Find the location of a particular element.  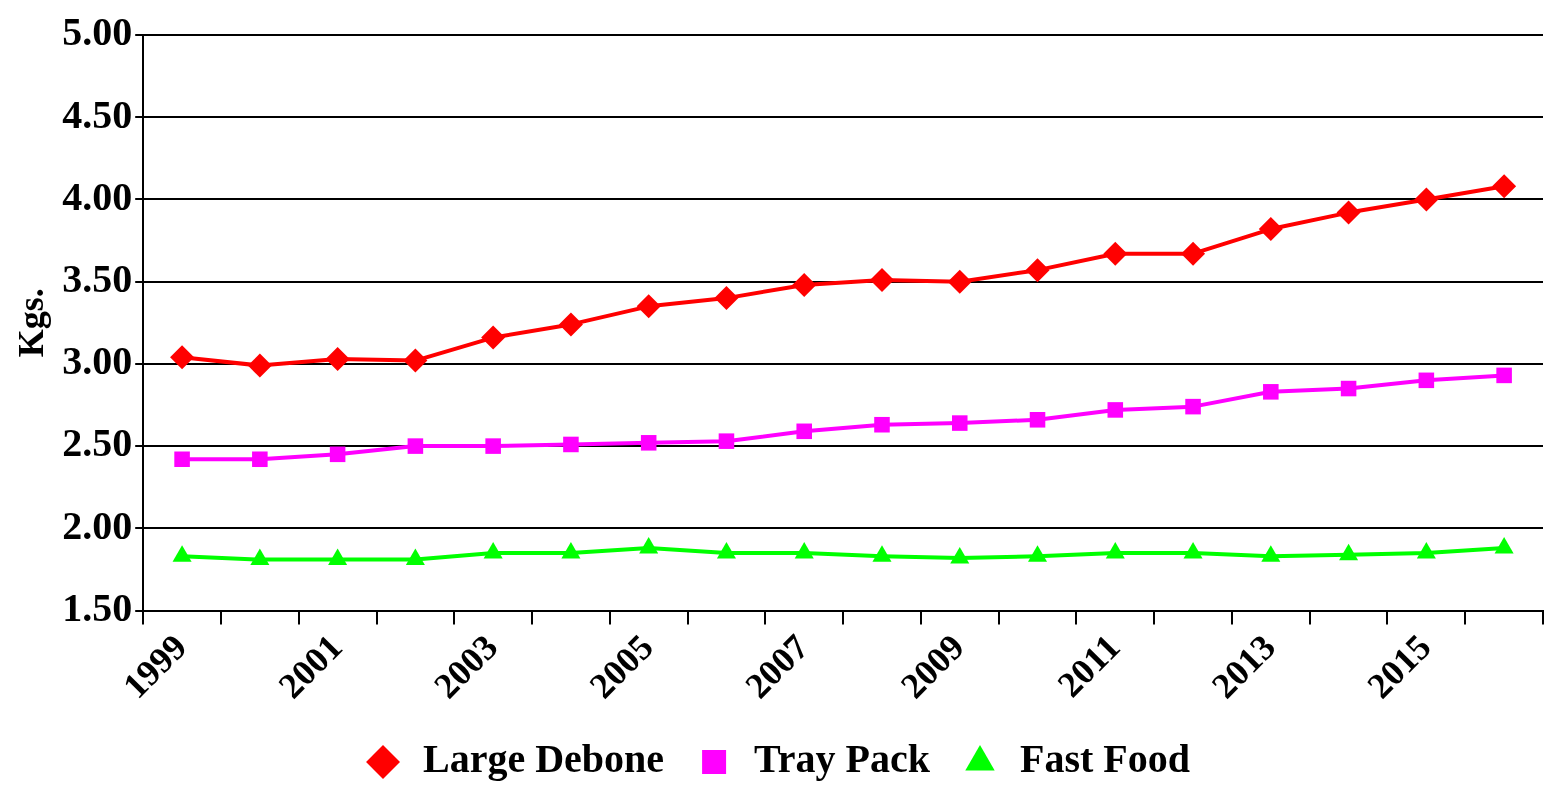

y-tick-label: 3.00 is located at coordinates (97, 361).